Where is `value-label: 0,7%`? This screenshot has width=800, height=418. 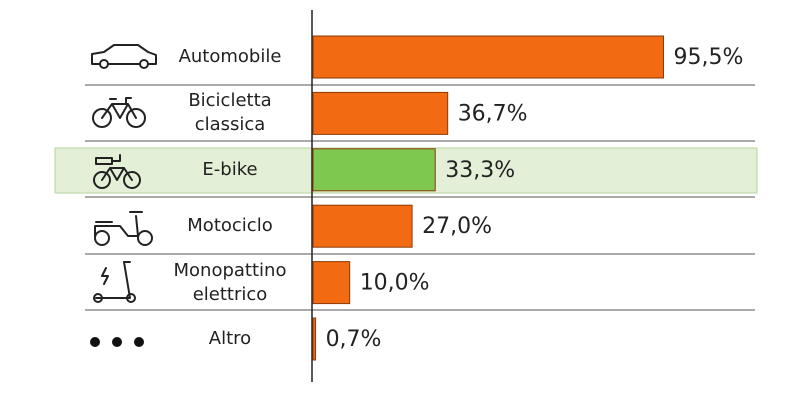 value-label: 0,7% is located at coordinates (354, 339).